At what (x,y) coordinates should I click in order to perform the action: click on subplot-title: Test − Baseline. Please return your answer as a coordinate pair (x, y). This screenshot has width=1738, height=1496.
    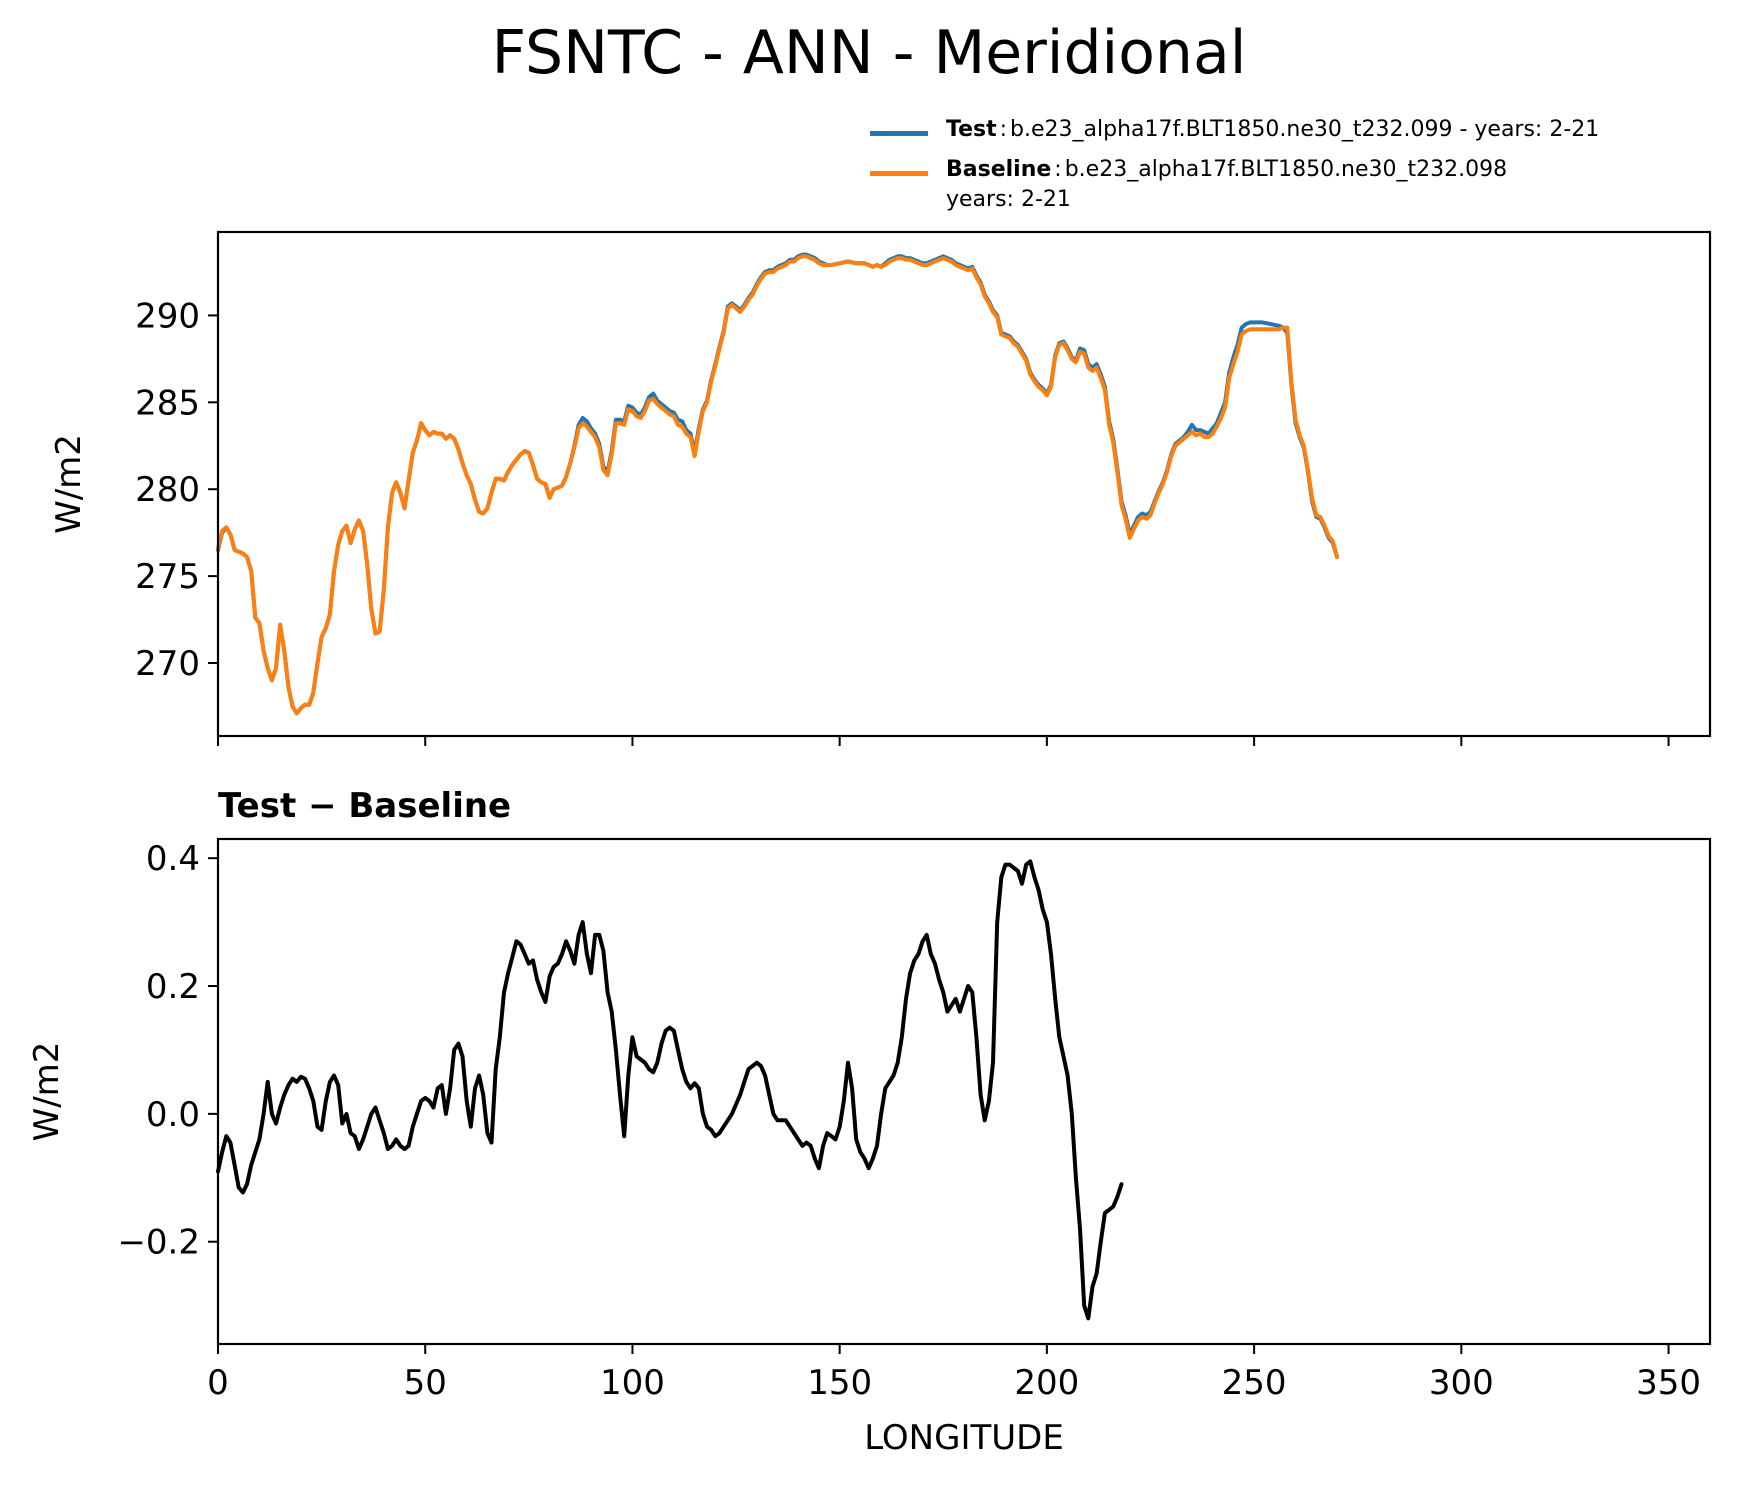
    Looking at the image, I should click on (364, 806).